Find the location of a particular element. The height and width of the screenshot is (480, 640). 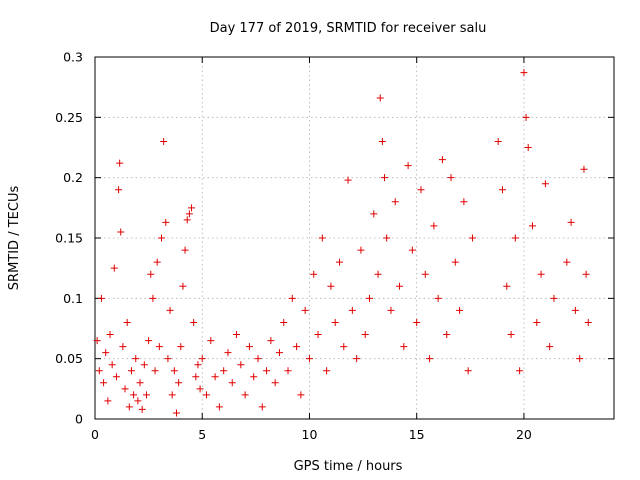

y-tick-label: 0.15 is located at coordinates (69, 238).